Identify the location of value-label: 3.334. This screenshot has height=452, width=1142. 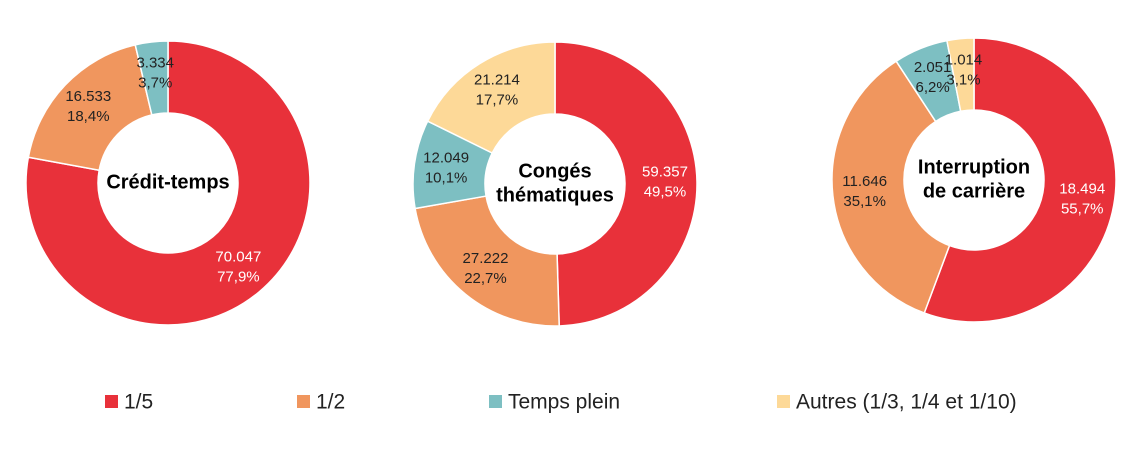
(155, 63).